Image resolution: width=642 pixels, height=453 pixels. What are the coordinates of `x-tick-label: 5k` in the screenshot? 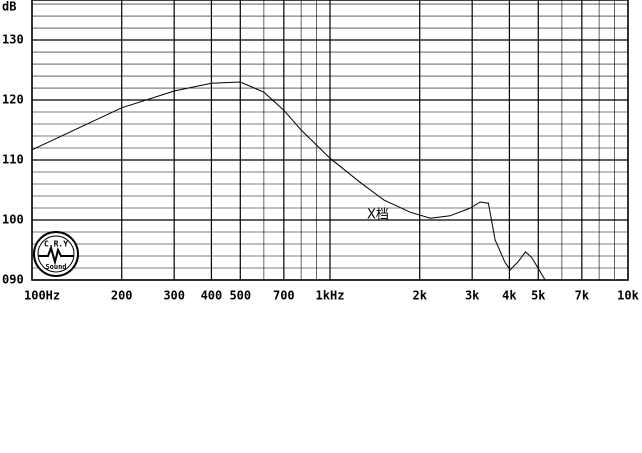 It's located at (538, 296).